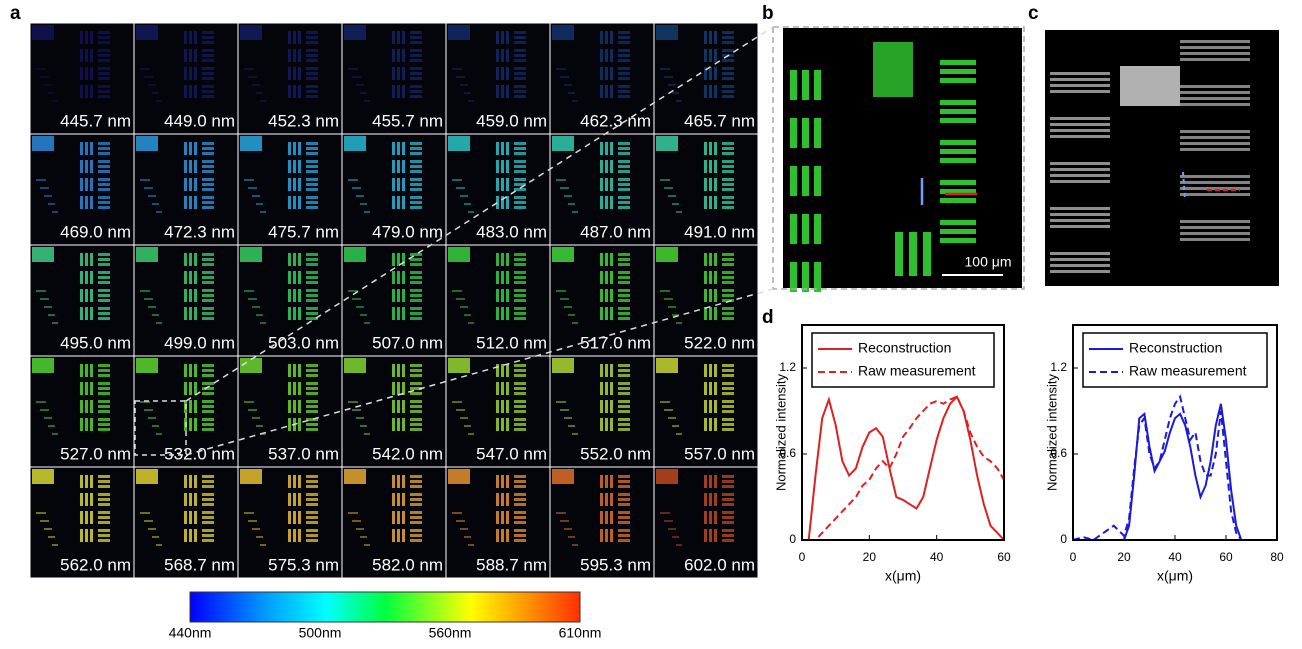 This screenshot has height=649, width=1302. I want to click on x-tick-label: 80, so click(1277, 557).